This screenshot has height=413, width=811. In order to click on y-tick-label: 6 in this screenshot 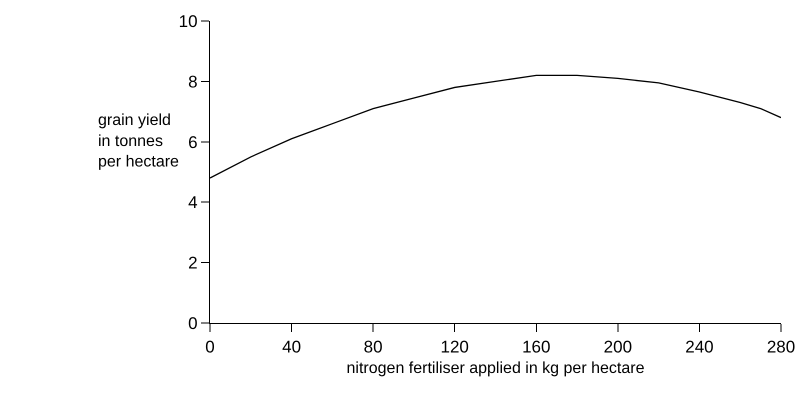, I will do `click(193, 142)`.